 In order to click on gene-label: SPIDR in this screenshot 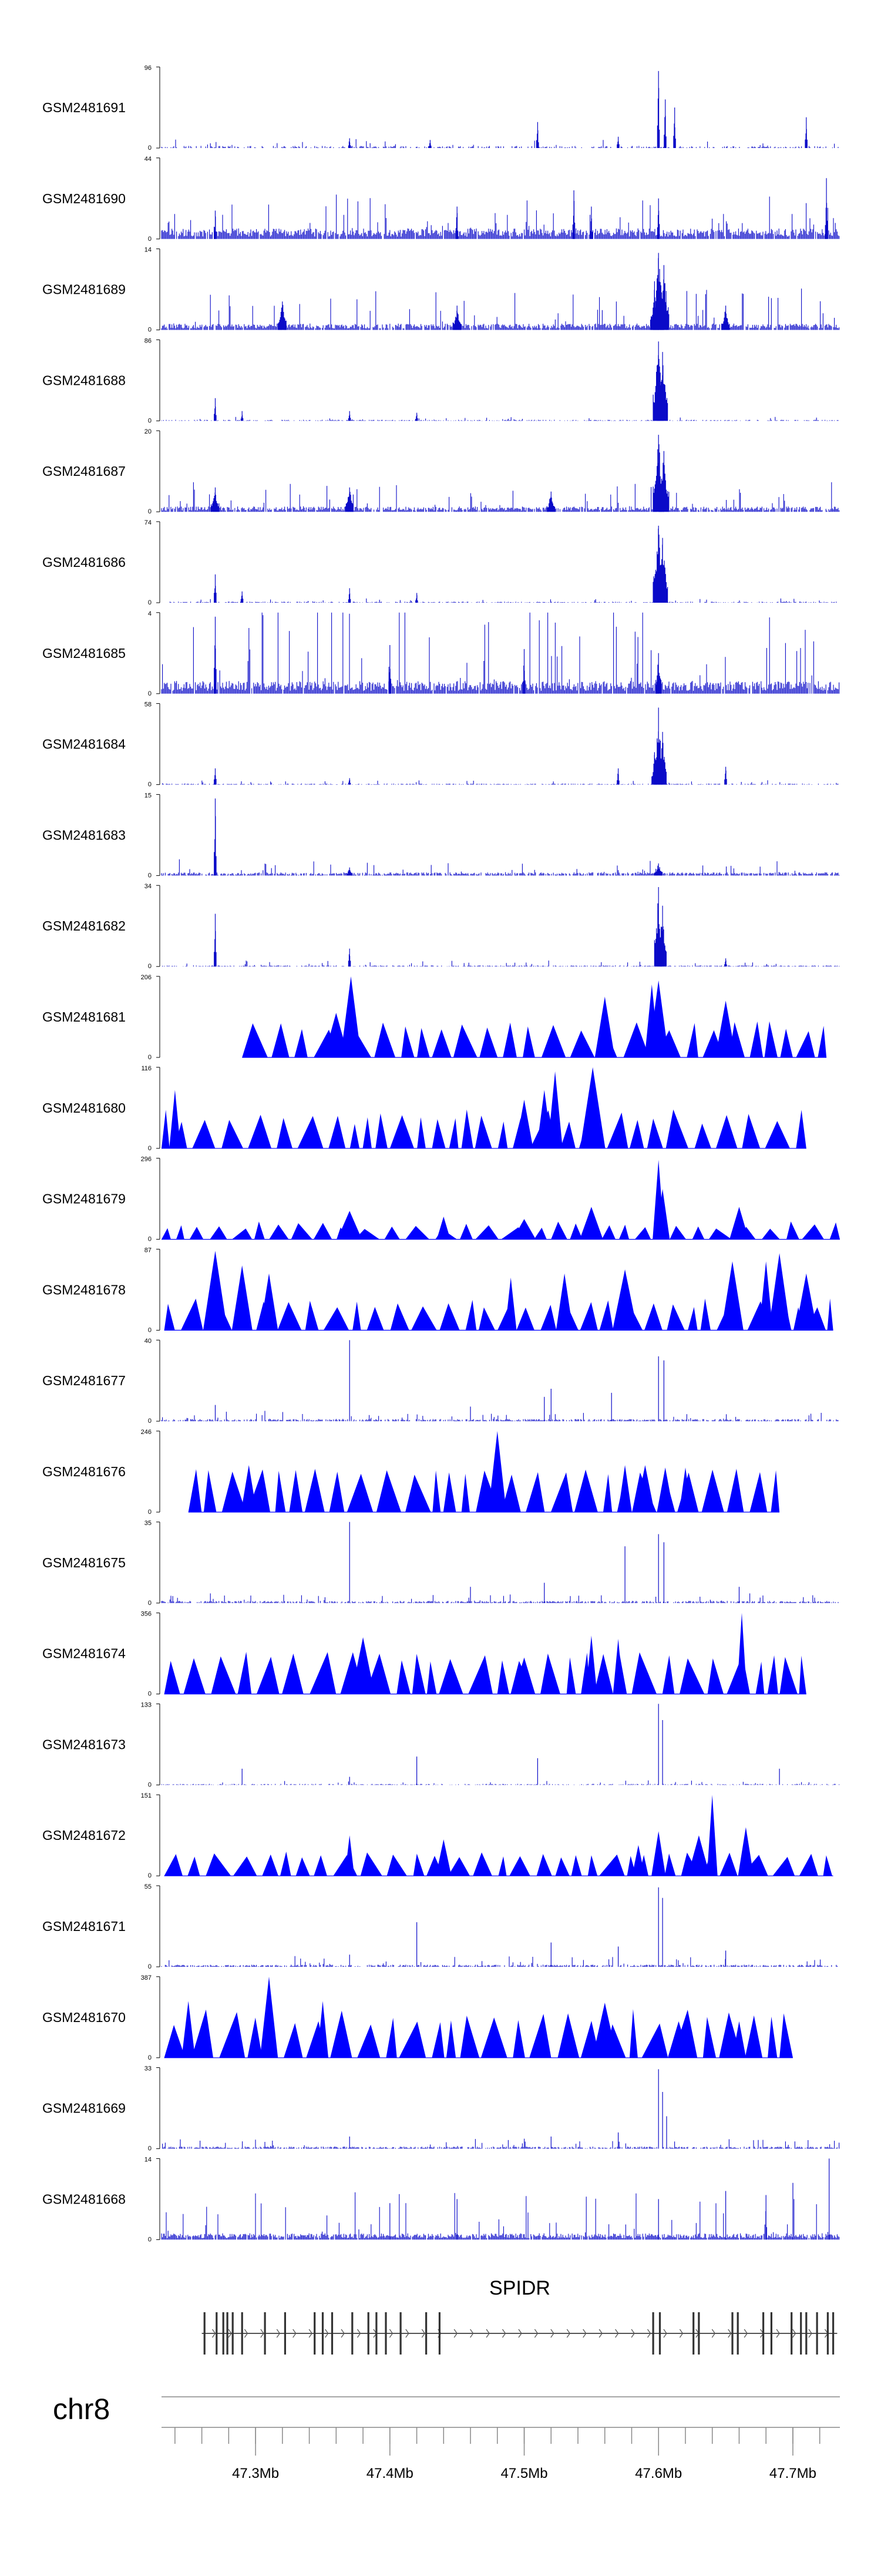, I will do `click(519, 2288)`.